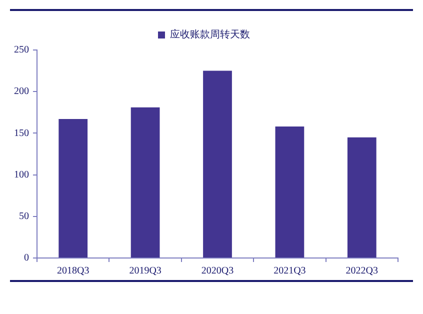  I want to click on legend-label: 应收账款周转天数, so click(210, 34).